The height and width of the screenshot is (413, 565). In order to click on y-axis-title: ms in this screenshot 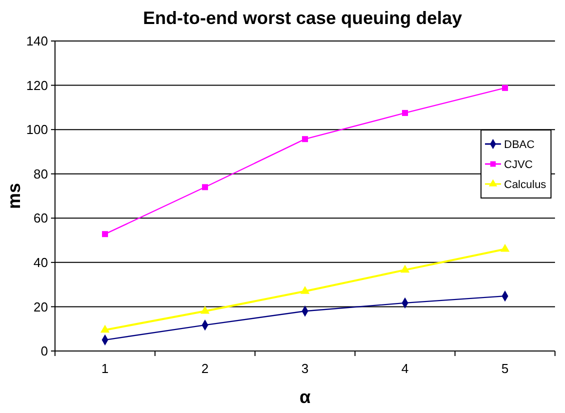, I will do `click(14, 196)`.